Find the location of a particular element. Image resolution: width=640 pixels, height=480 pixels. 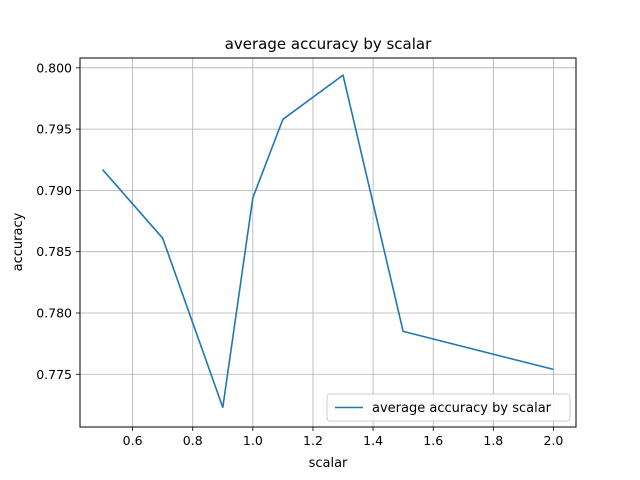

x-tick-label: 0.8 is located at coordinates (193, 440).